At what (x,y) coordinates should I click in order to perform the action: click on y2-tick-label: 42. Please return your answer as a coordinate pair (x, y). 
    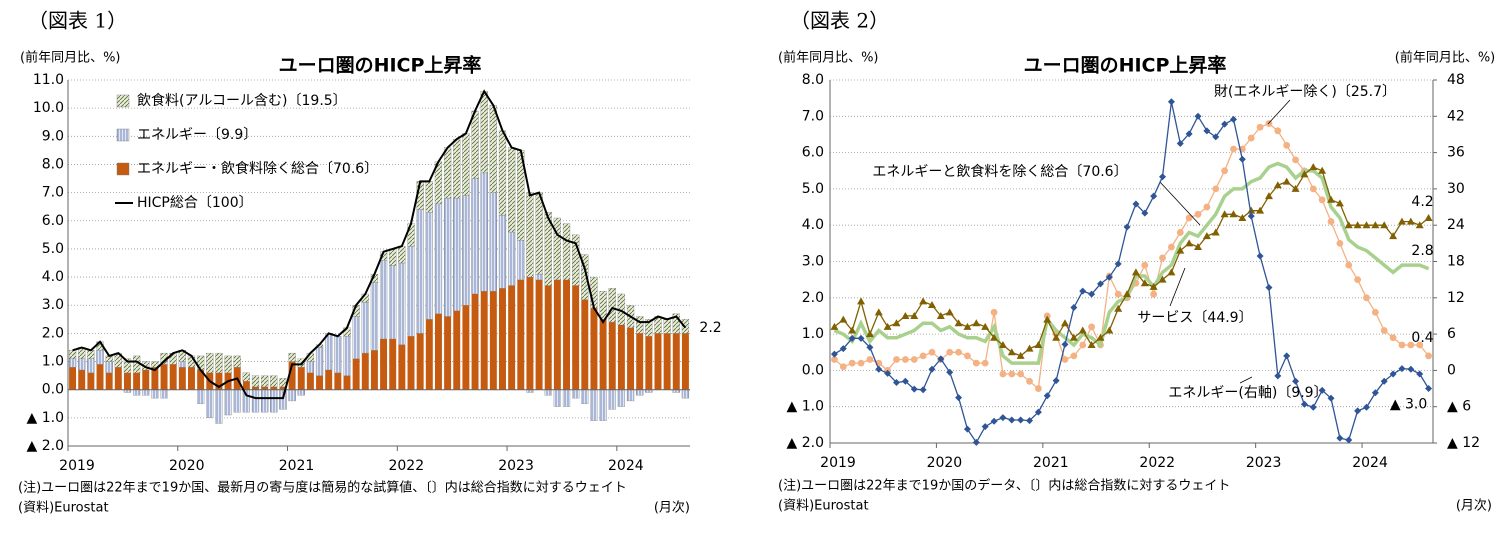
    Looking at the image, I should click on (1456, 116).